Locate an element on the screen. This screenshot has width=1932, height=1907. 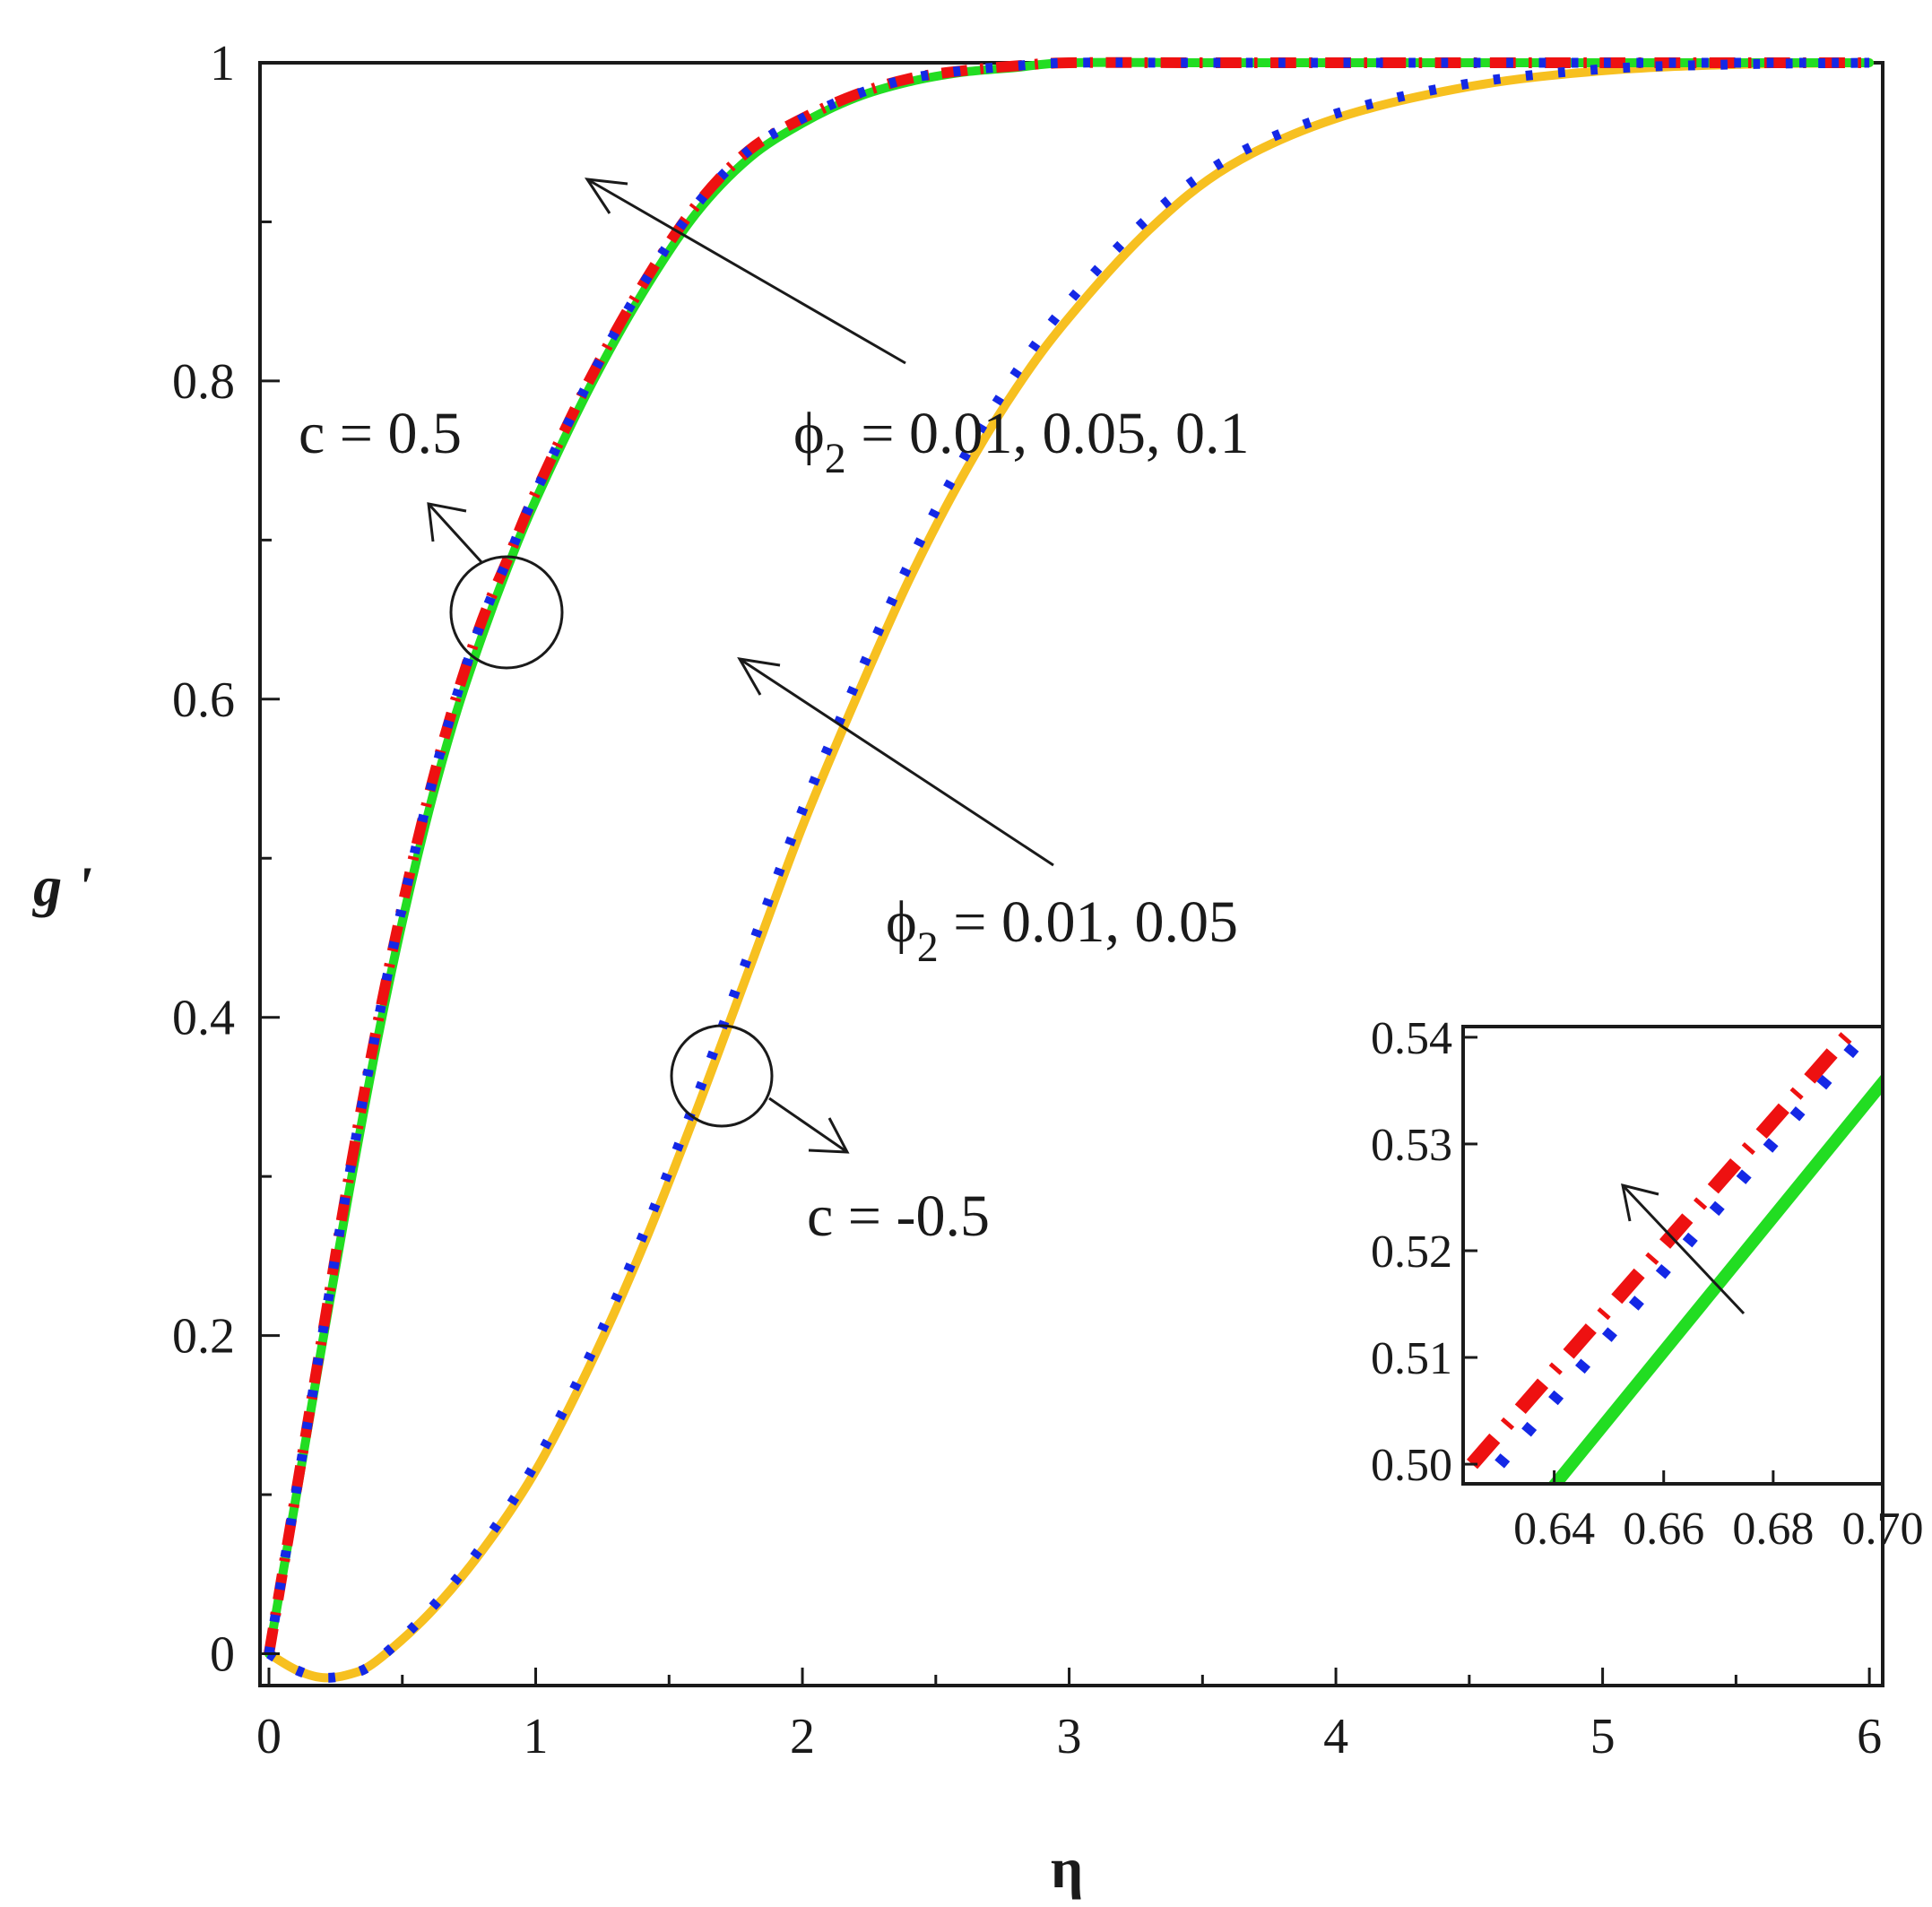
x-tick-label-1: 1 is located at coordinates (536, 1737).